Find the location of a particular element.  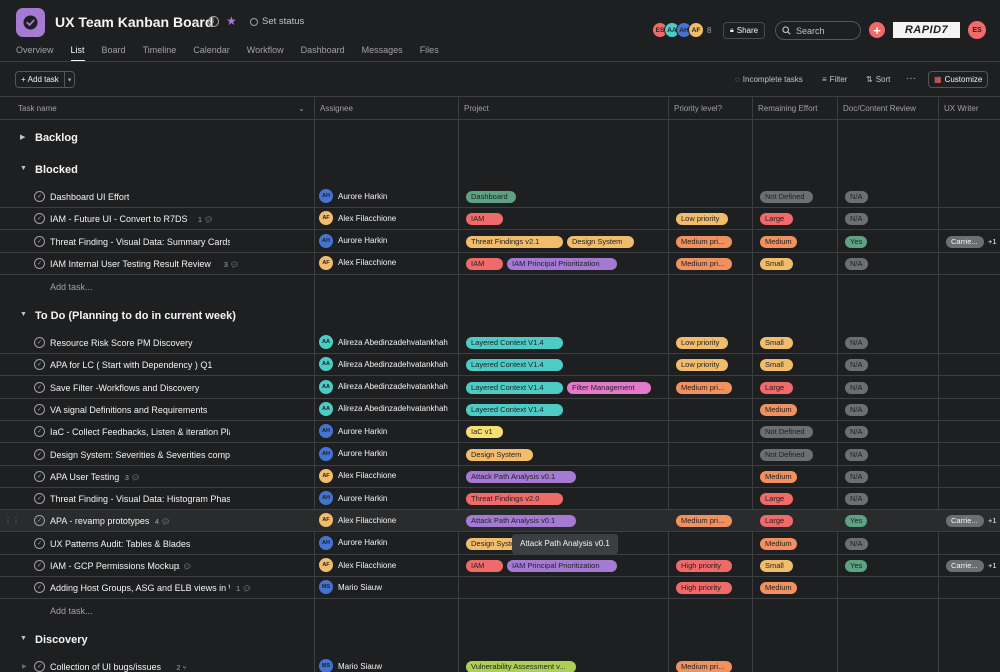

star-icon: ★ is located at coordinates (231, 21).